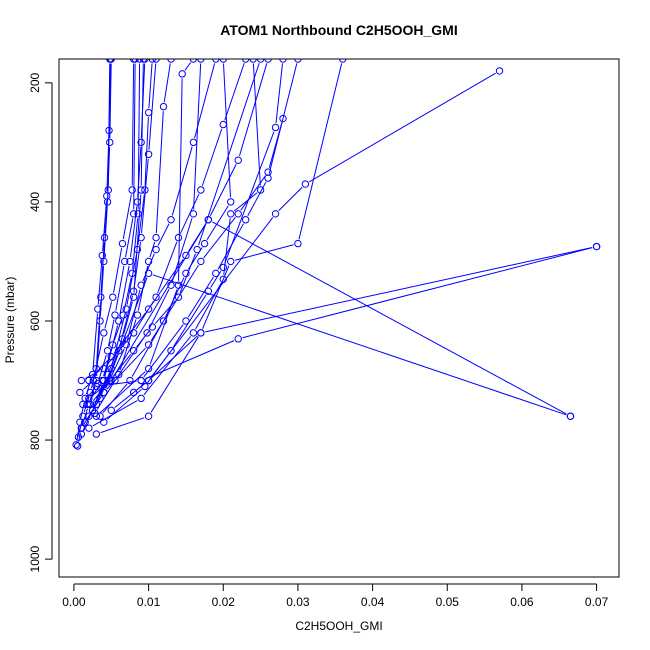 The image size is (650, 650). I want to click on x-axis: 0.00 0.01 0.02 0.03 0.04 0.05 0.06 0.07, so click(335, 596).